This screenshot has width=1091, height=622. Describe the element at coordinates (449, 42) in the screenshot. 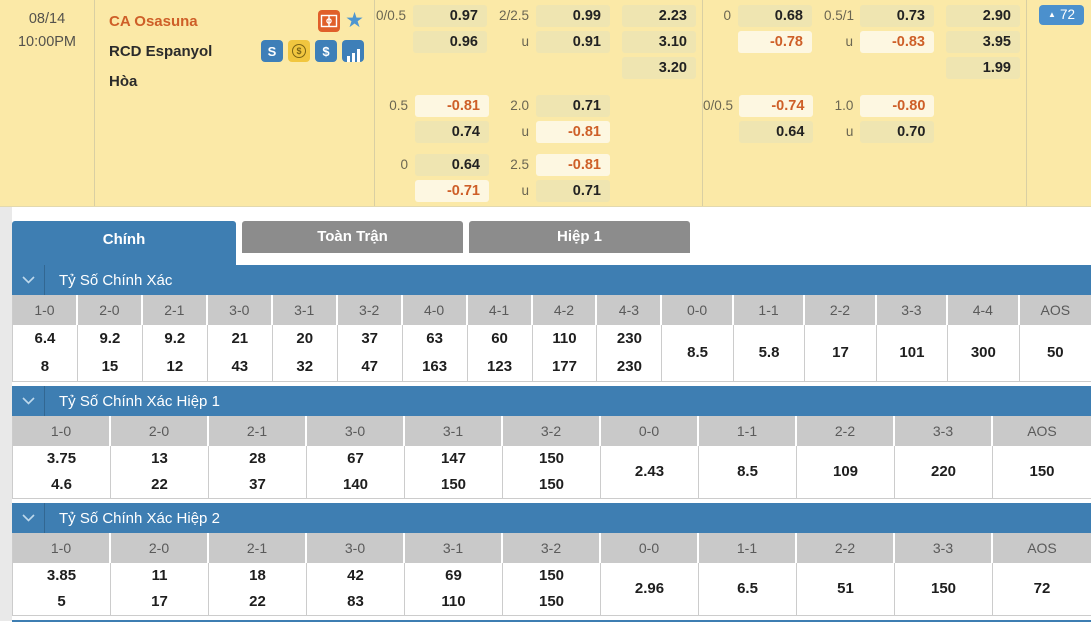

I see `odds-cell: 0.96` at that location.